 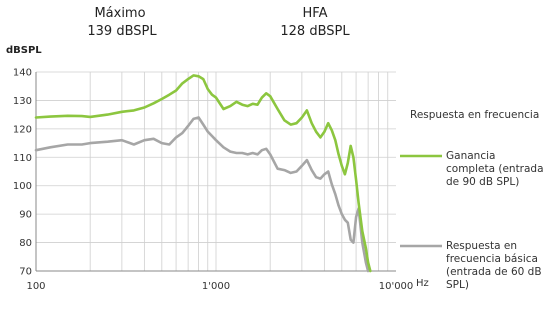 What do you see at coordinates (120, 13) in the screenshot?
I see `max-label: Máximo` at bounding box center [120, 13].